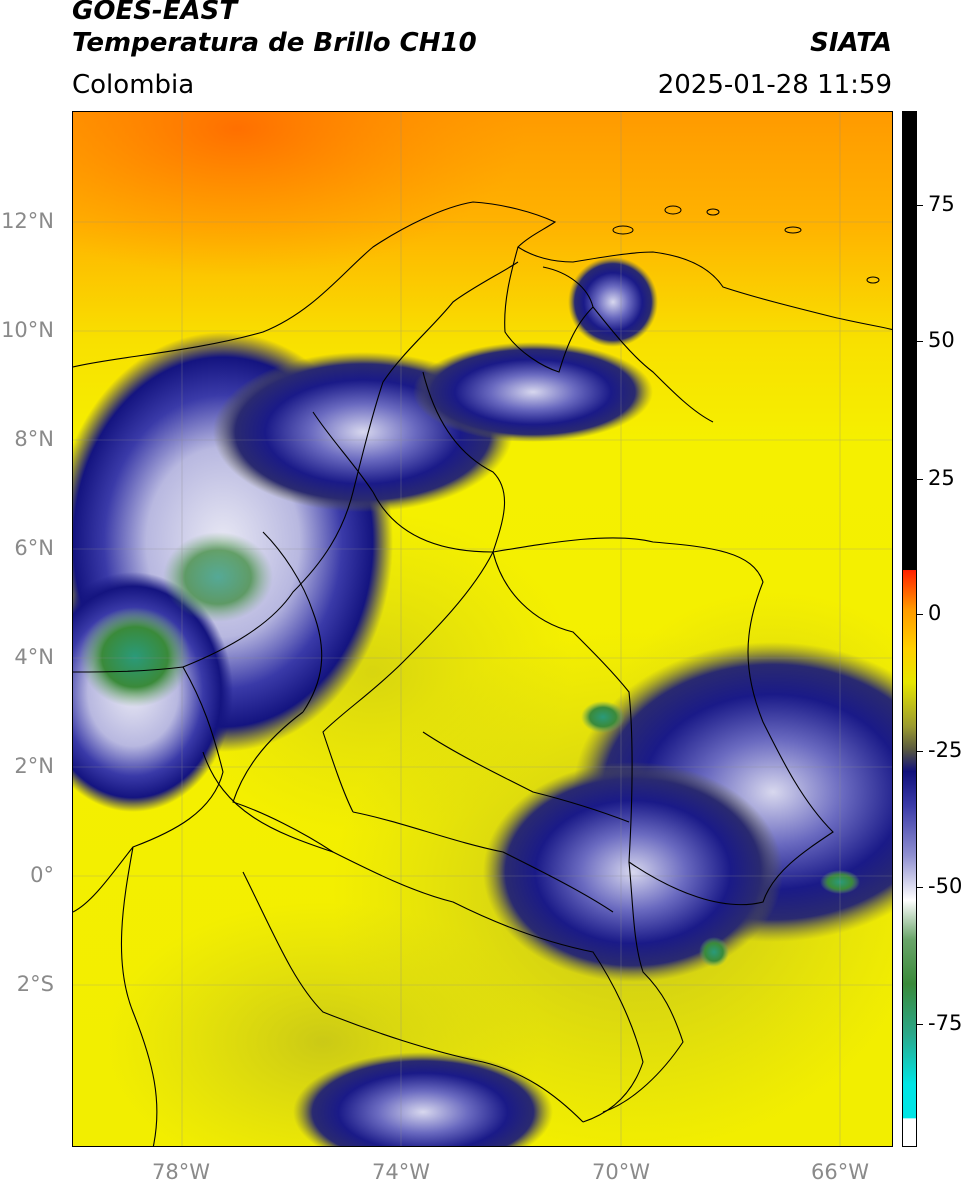  I want to click on lat-tick-12n: 12°N, so click(27, 221).